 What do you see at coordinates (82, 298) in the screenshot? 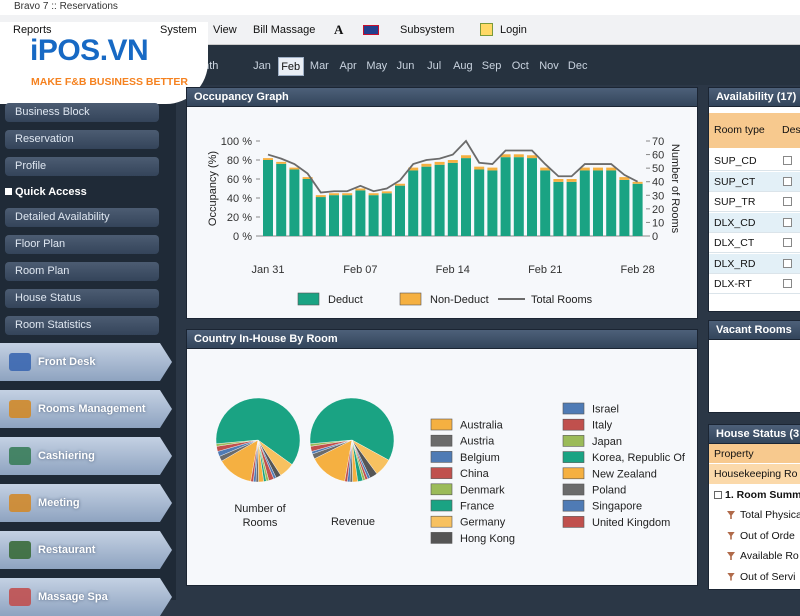
I see `sidebar-button: House Status` at bounding box center [82, 298].